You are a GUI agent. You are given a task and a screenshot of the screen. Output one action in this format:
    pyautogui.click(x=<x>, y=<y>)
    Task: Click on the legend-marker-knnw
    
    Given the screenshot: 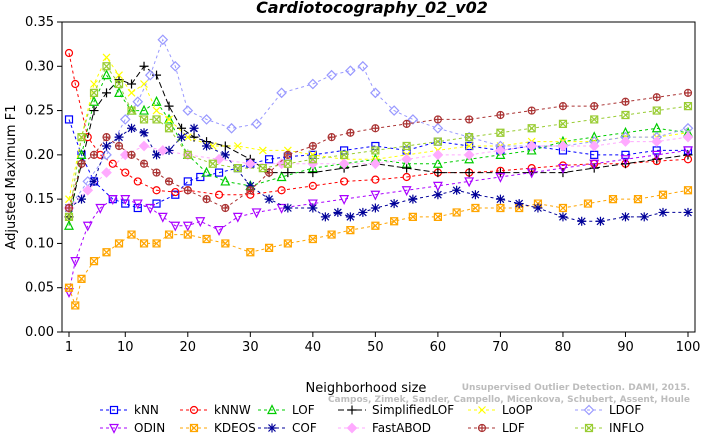 What is the action you would take?
    pyautogui.click(x=194, y=410)
    